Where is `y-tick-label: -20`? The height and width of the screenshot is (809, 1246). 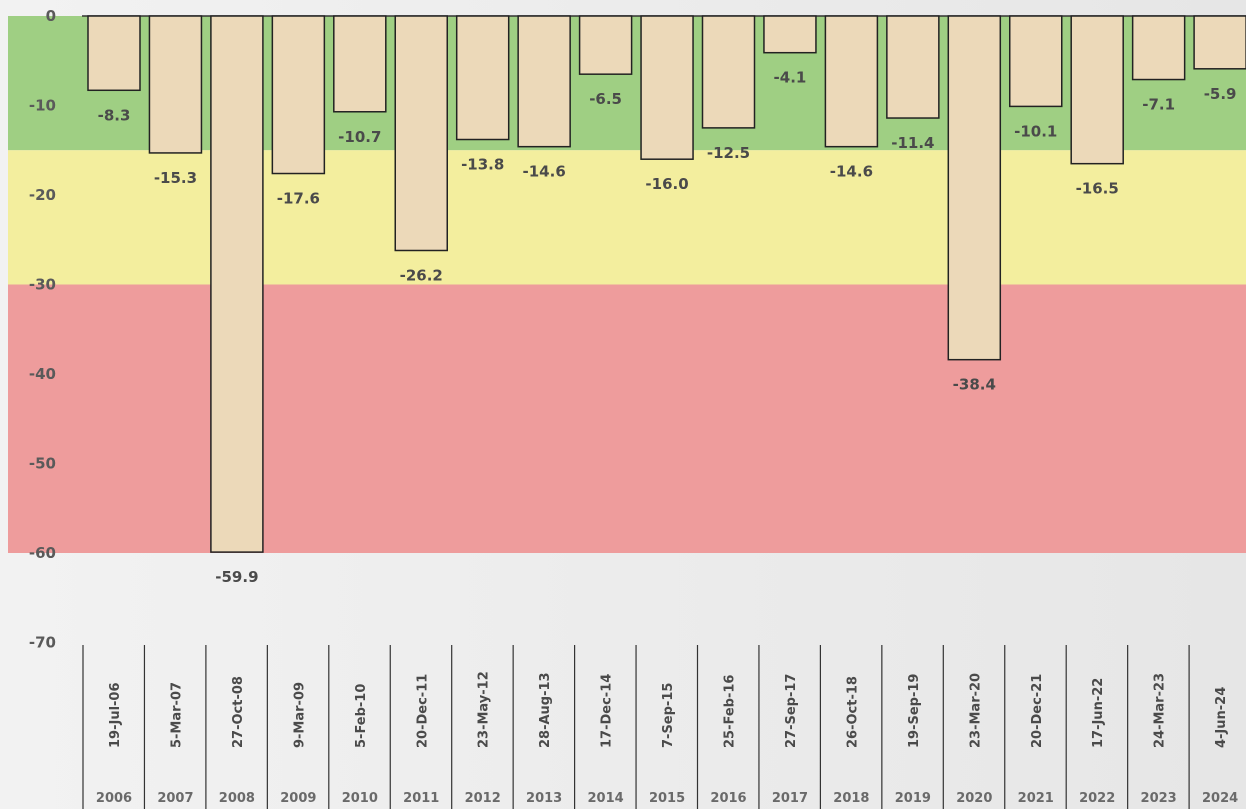 y-tick-label: -20 is located at coordinates (42, 195).